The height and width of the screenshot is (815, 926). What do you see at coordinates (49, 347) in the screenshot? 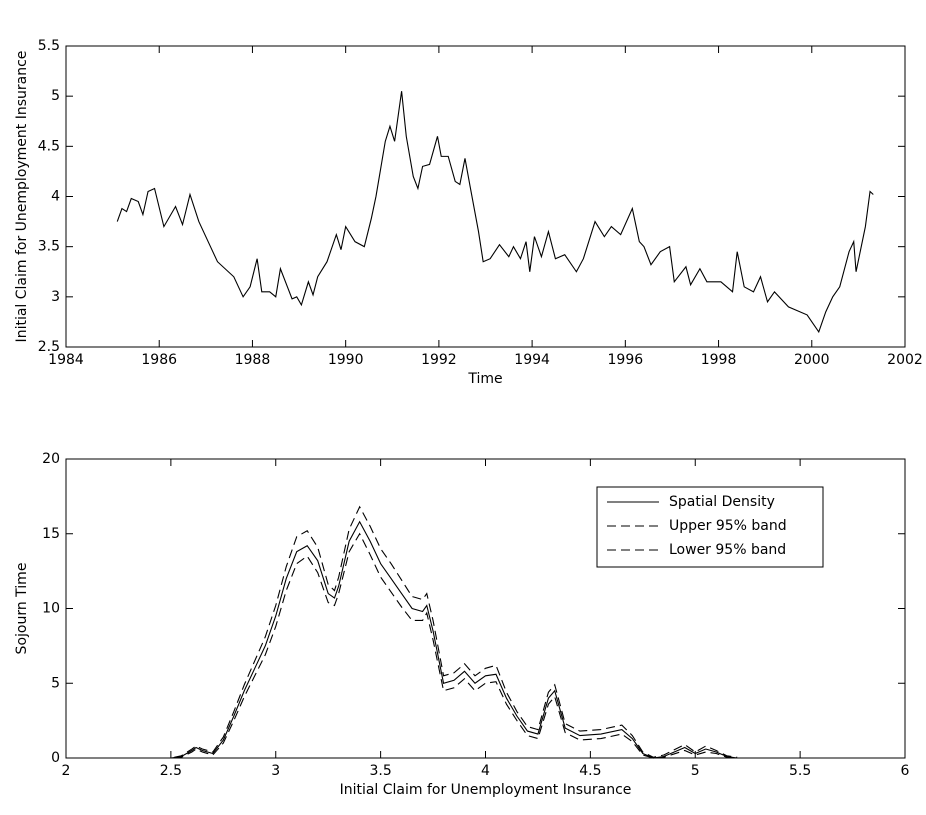
I see `y-tick-label: 2.5` at bounding box center [49, 347].